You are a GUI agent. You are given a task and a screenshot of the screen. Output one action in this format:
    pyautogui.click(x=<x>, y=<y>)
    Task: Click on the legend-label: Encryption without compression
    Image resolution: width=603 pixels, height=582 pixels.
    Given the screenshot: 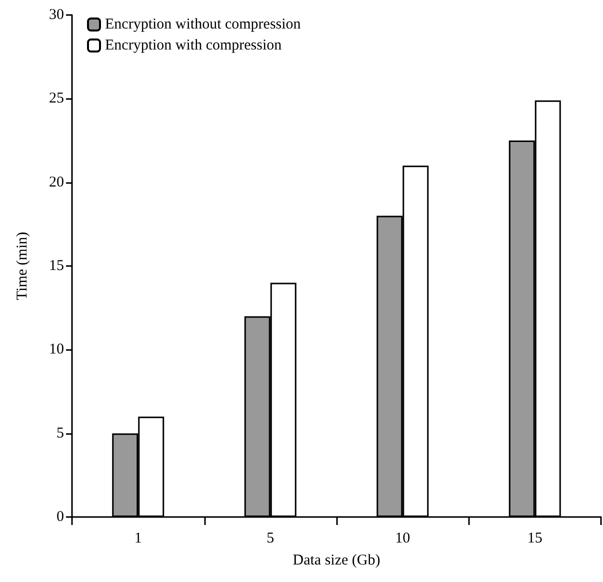 What is the action you would take?
    pyautogui.click(x=203, y=24)
    